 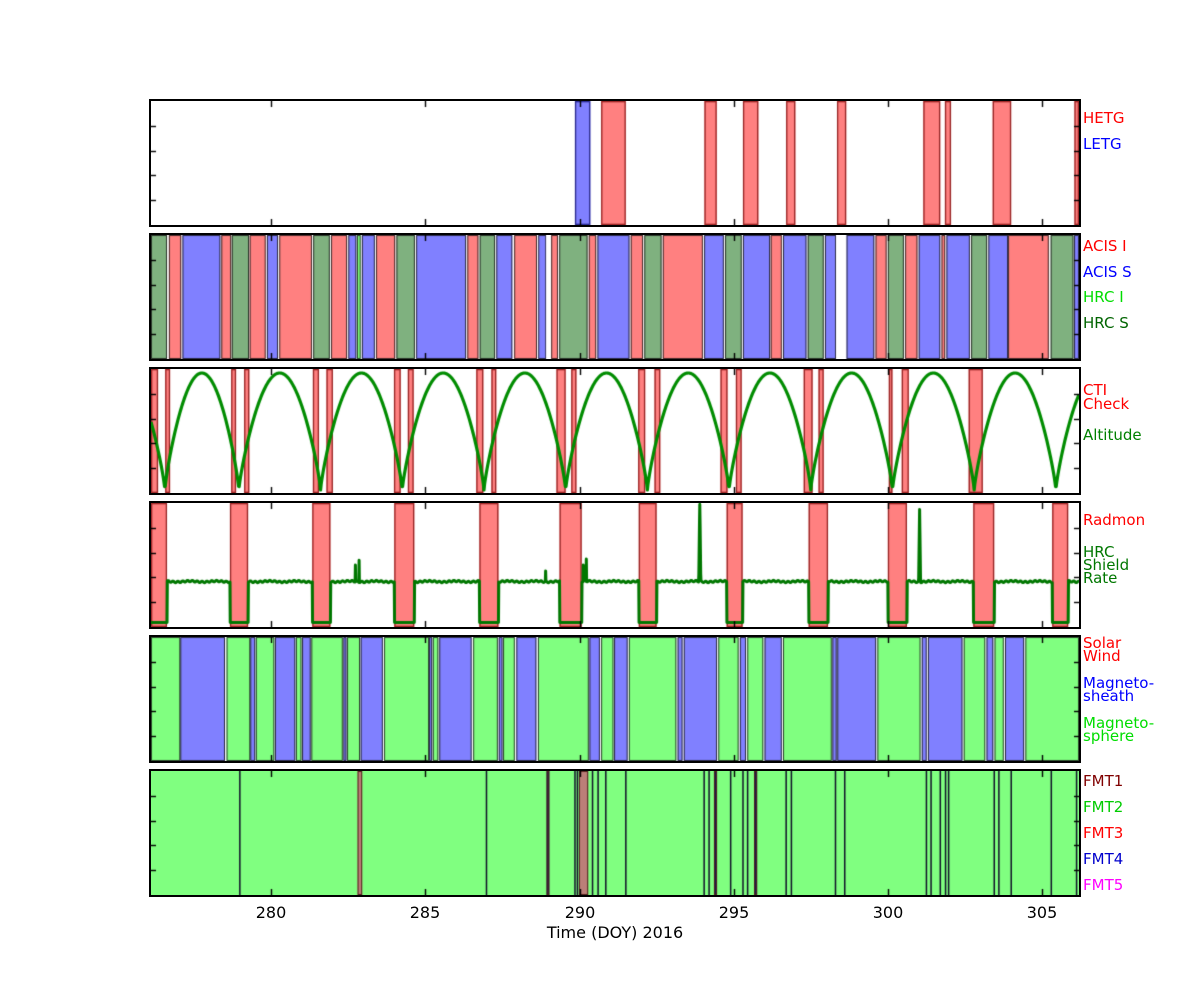 What do you see at coordinates (1095, 390) in the screenshot?
I see `legend-cti: CTI` at bounding box center [1095, 390].